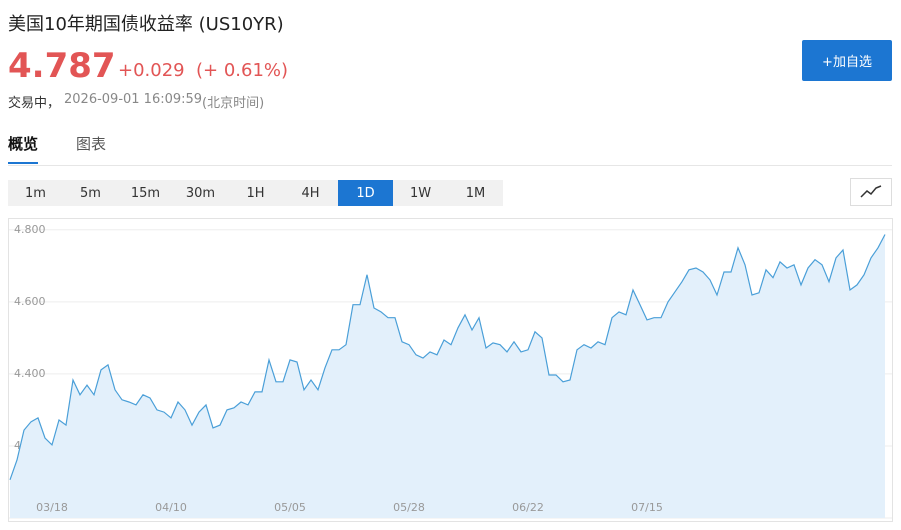  Describe the element at coordinates (91, 144) in the screenshot. I see `tab: 图表` at that location.